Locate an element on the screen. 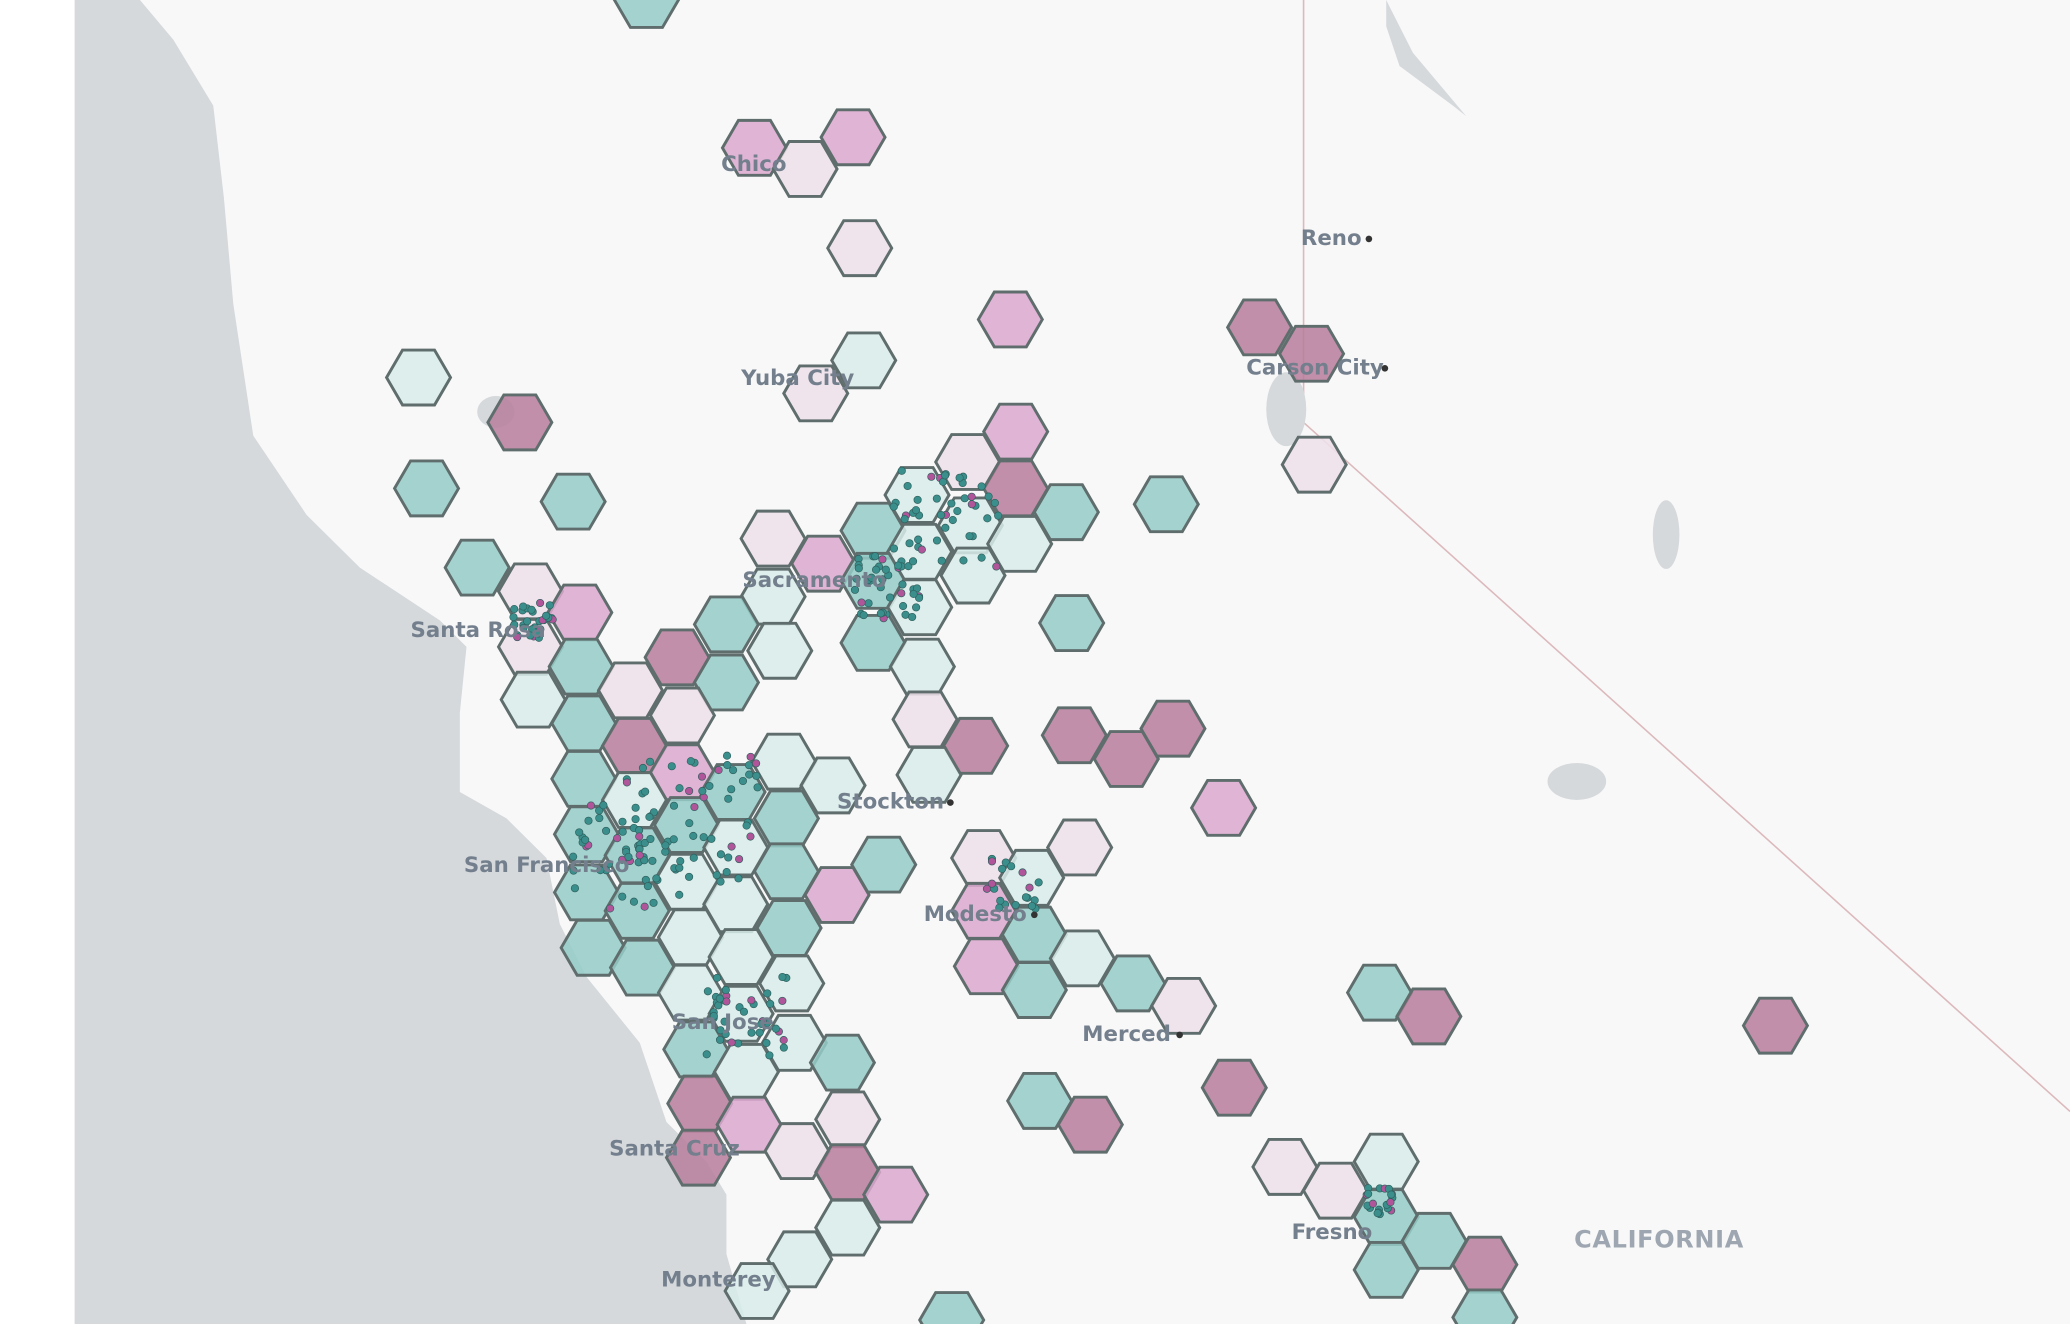 The image size is (2070, 1324). place-label: San Jose is located at coordinates (723, 1022).